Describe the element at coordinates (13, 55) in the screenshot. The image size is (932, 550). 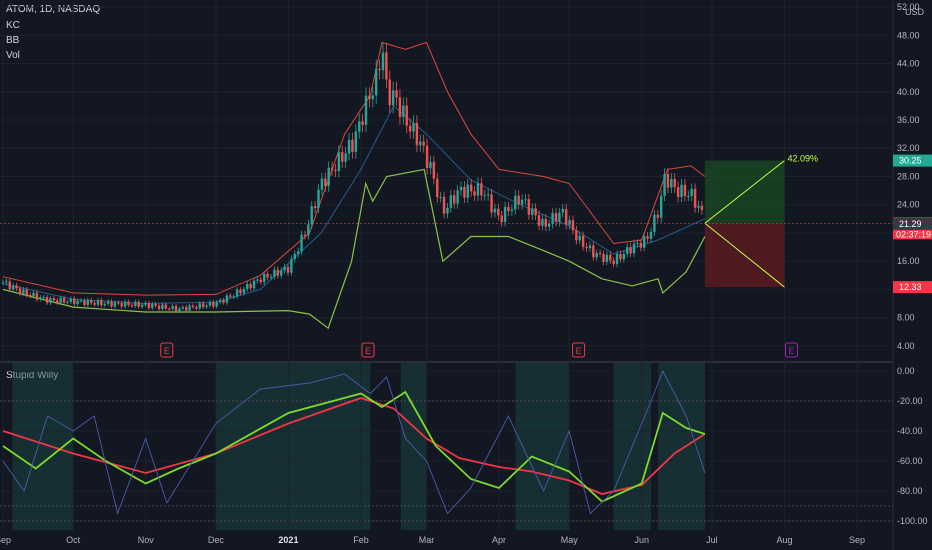
I see `legend-vol: Vol` at that location.